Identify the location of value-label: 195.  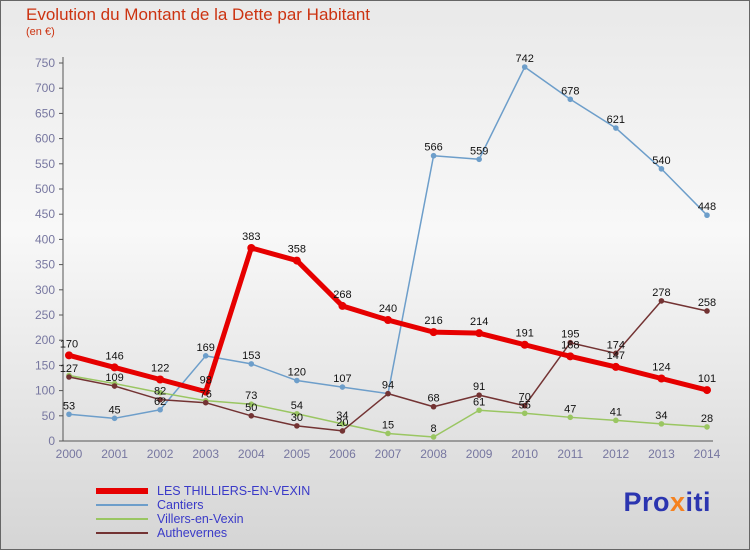
(570, 335).